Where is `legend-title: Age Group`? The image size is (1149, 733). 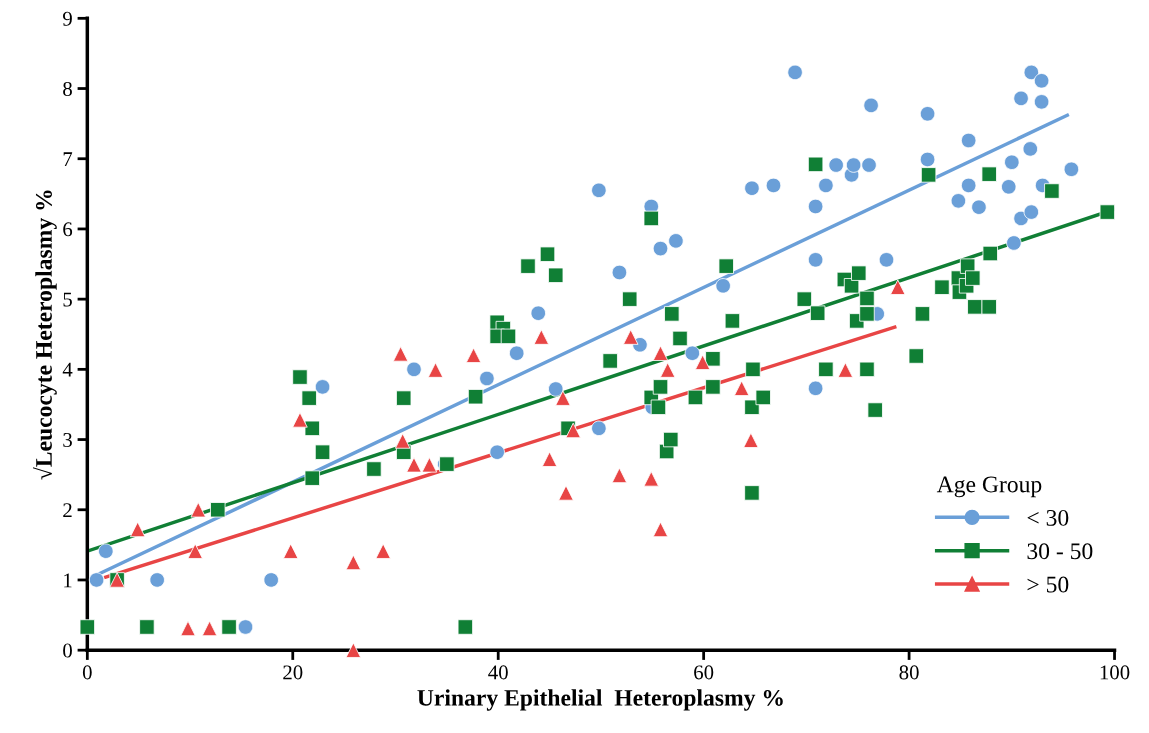
legend-title: Age Group is located at coordinates (989, 487).